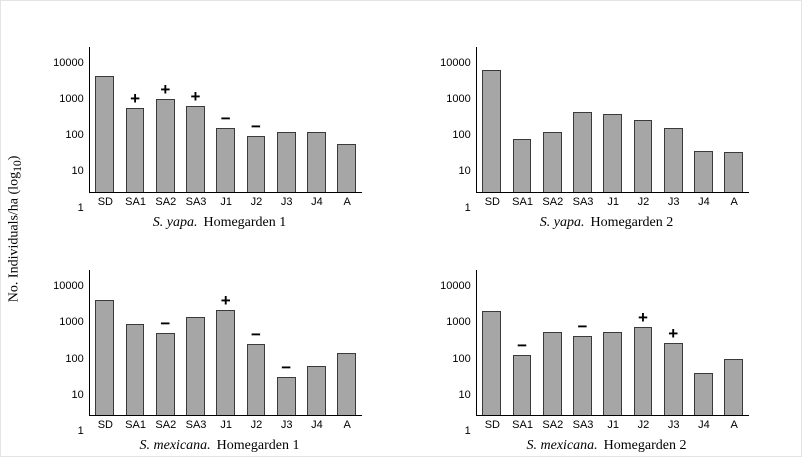 This screenshot has height=457, width=802. I want to click on y-ticks: 1 10 100 1000 10000, so click(68, 358).